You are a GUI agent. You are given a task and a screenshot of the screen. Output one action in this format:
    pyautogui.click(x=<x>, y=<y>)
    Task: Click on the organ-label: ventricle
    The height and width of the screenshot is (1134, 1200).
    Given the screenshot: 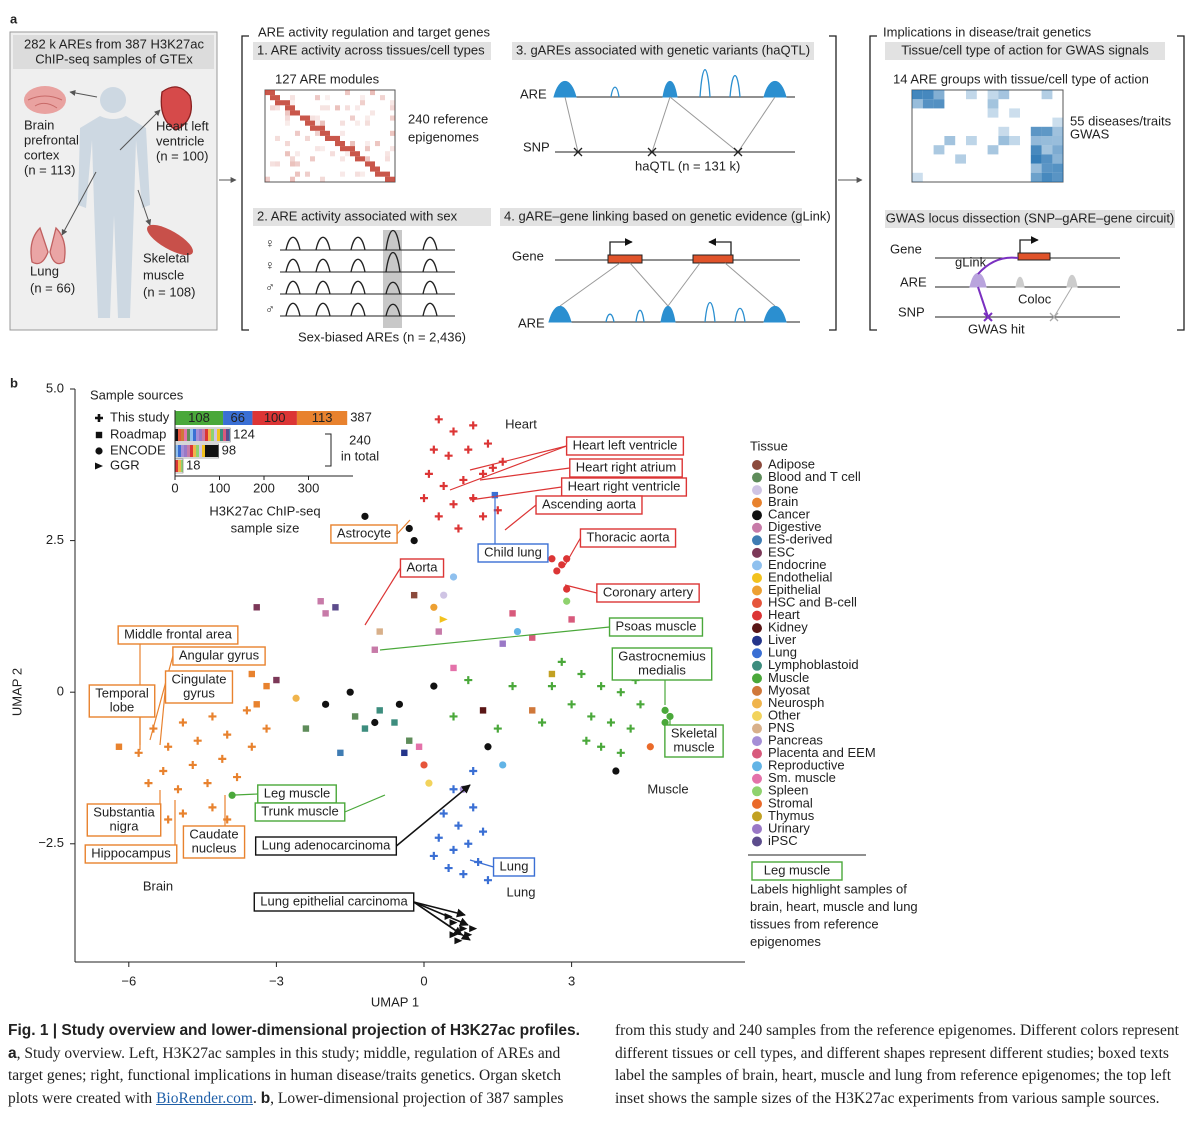 What is the action you would take?
    pyautogui.click(x=180, y=140)
    